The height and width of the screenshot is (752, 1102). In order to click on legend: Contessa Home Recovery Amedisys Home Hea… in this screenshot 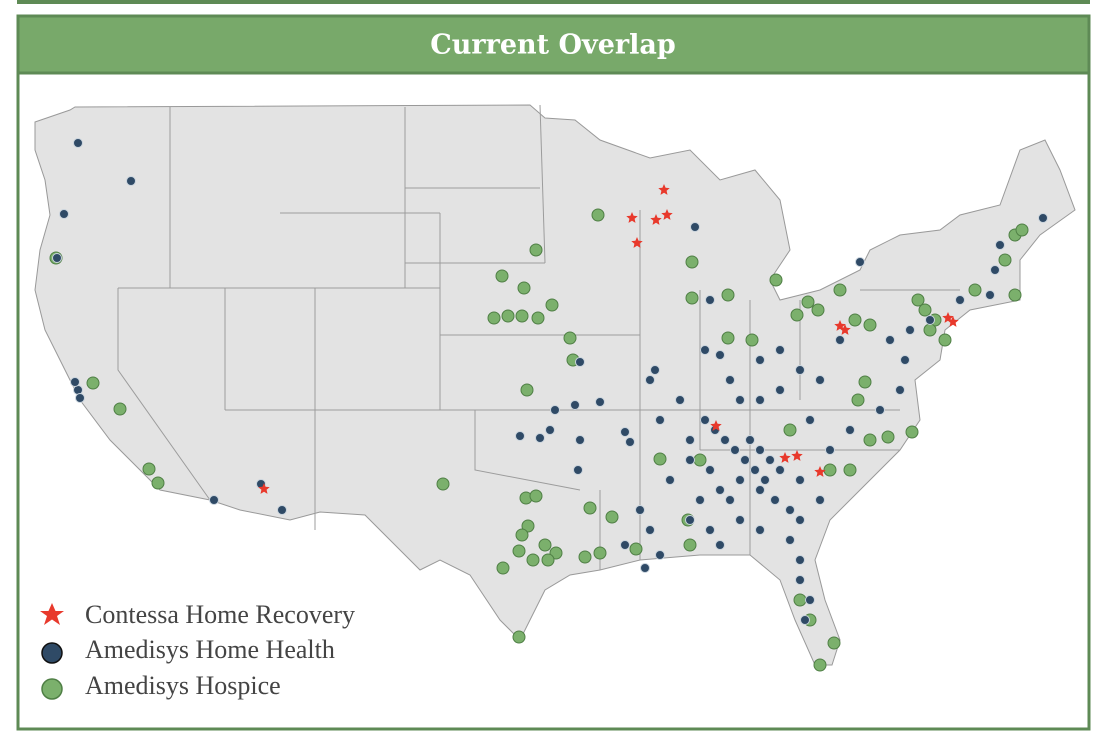, I will do `click(197, 650)`.